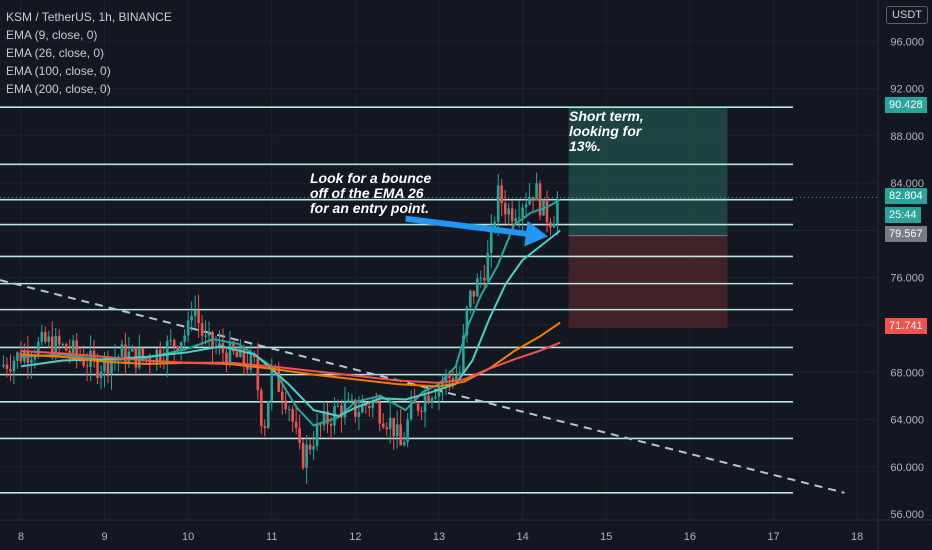 This screenshot has width=932, height=550. What do you see at coordinates (907, 184) in the screenshot?
I see `y-tick-label: 84.000` at bounding box center [907, 184].